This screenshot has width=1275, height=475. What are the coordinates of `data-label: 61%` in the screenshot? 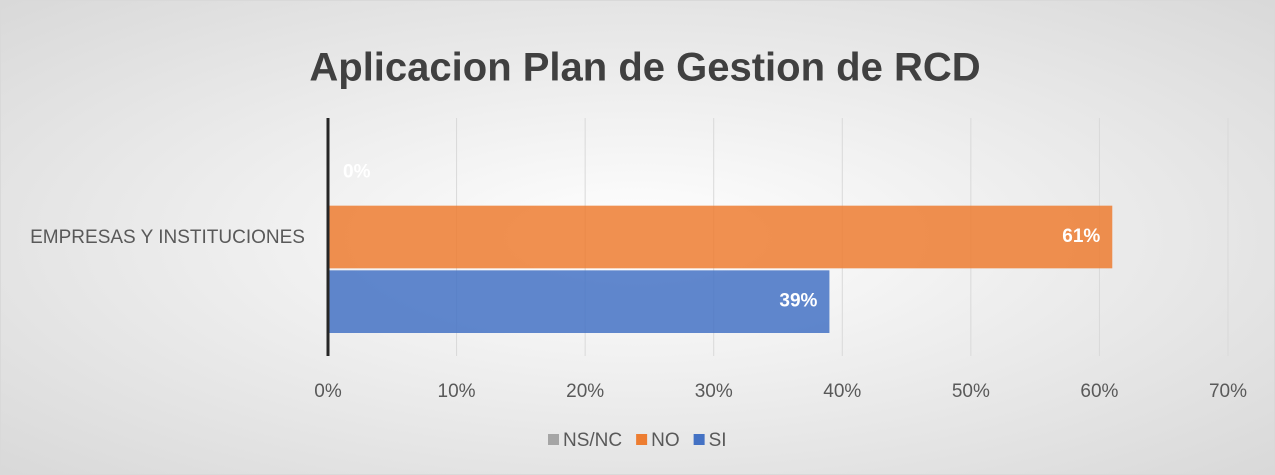 It's located at (1081, 236).